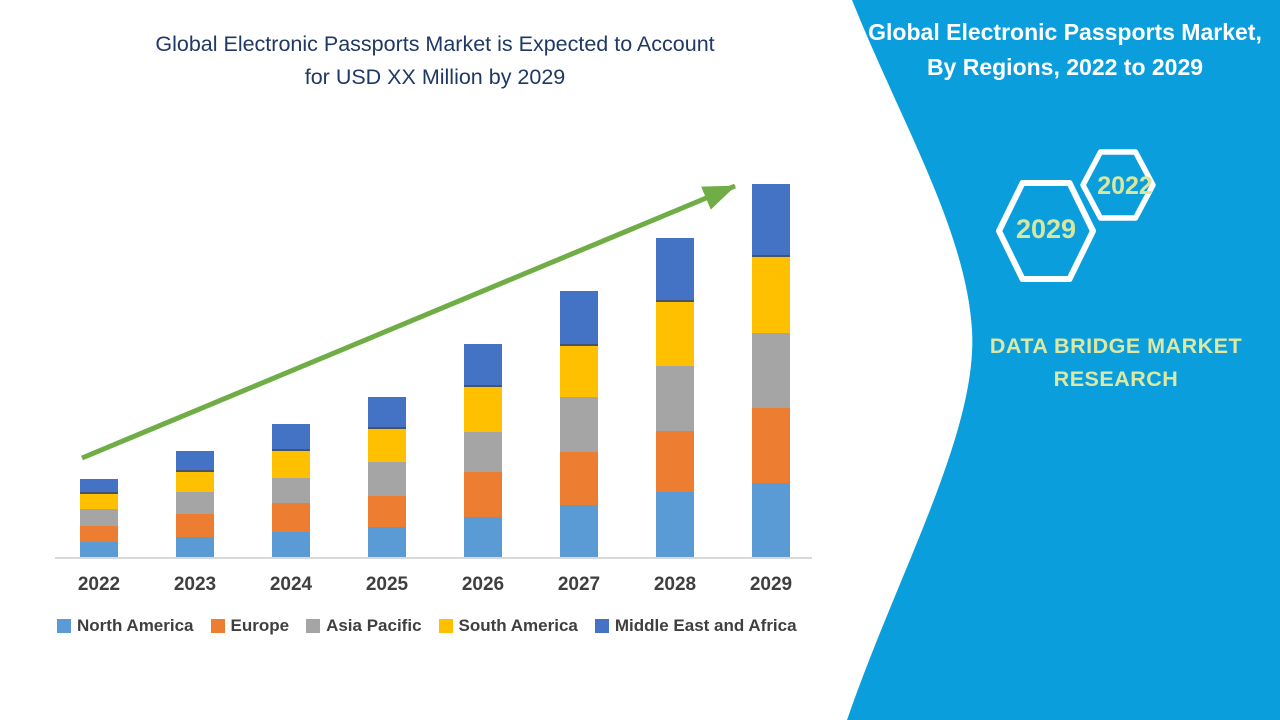  Describe the element at coordinates (705, 625) in the screenshot. I see `legend-label: Middle East and Africa` at that location.